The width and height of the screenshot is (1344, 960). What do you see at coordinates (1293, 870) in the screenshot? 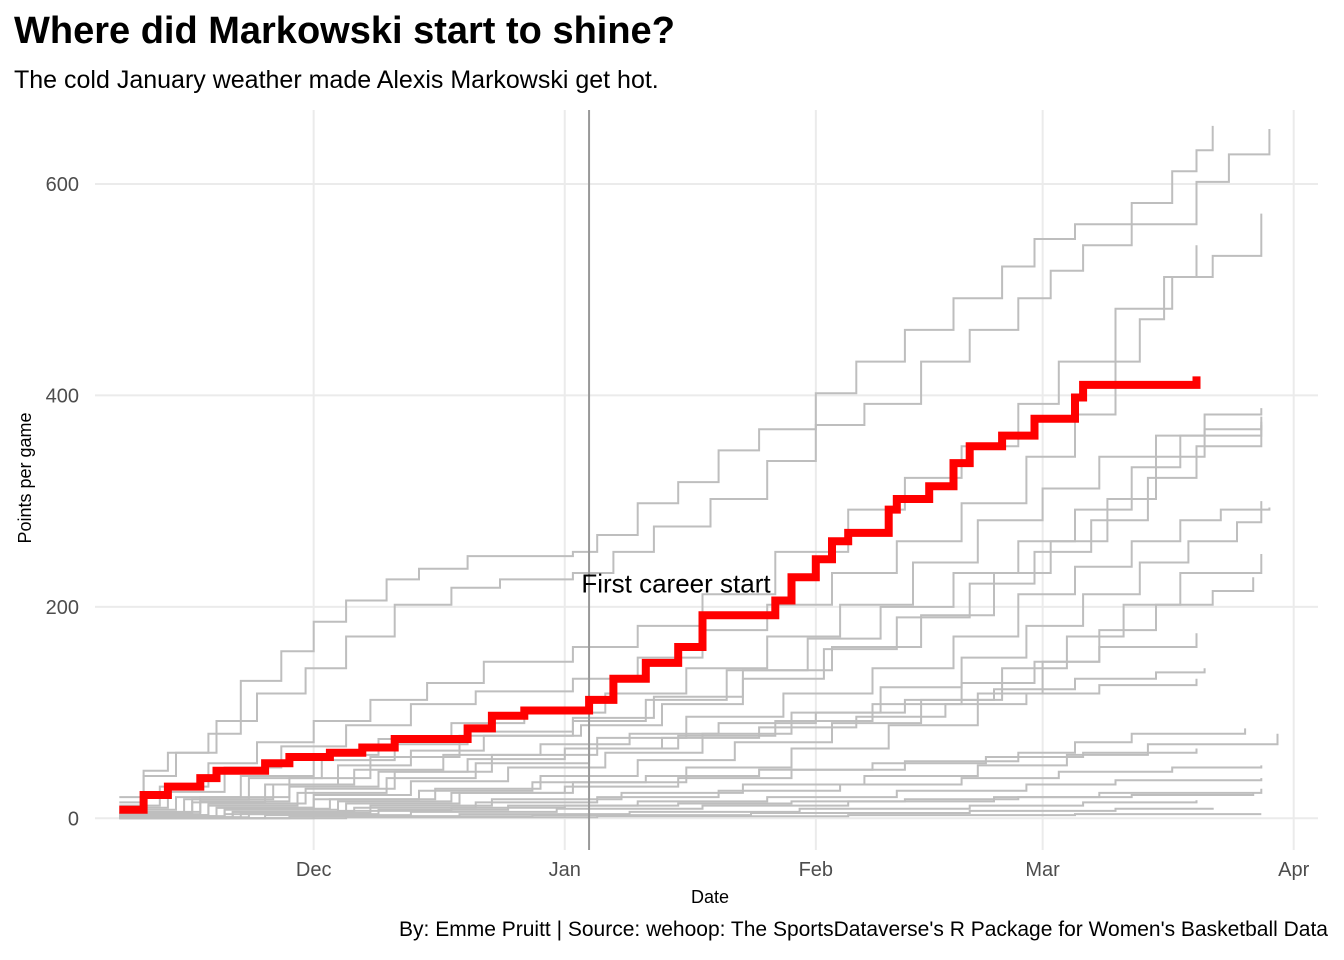
I see `x-tick-label: Apr` at bounding box center [1293, 870].